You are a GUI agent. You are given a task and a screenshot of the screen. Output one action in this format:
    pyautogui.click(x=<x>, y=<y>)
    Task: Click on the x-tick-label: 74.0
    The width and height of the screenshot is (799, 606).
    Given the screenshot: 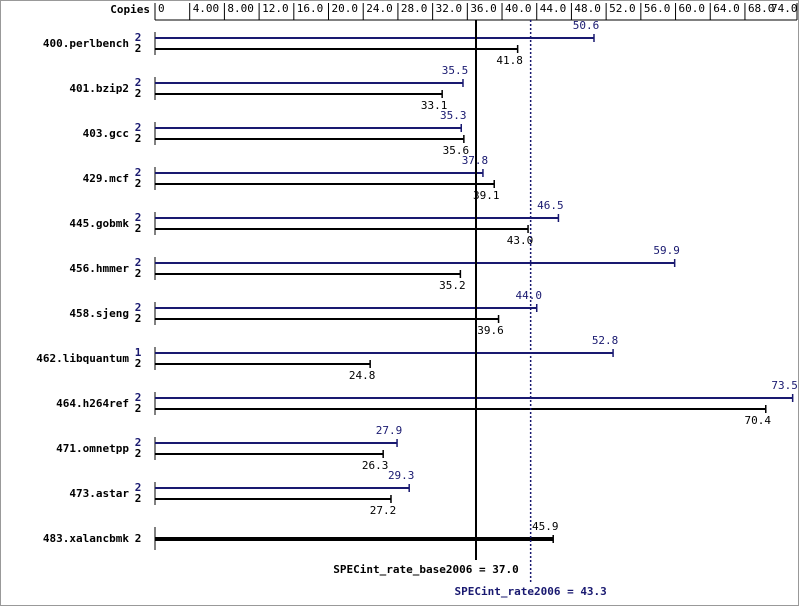 What is the action you would take?
    pyautogui.click(x=784, y=8)
    